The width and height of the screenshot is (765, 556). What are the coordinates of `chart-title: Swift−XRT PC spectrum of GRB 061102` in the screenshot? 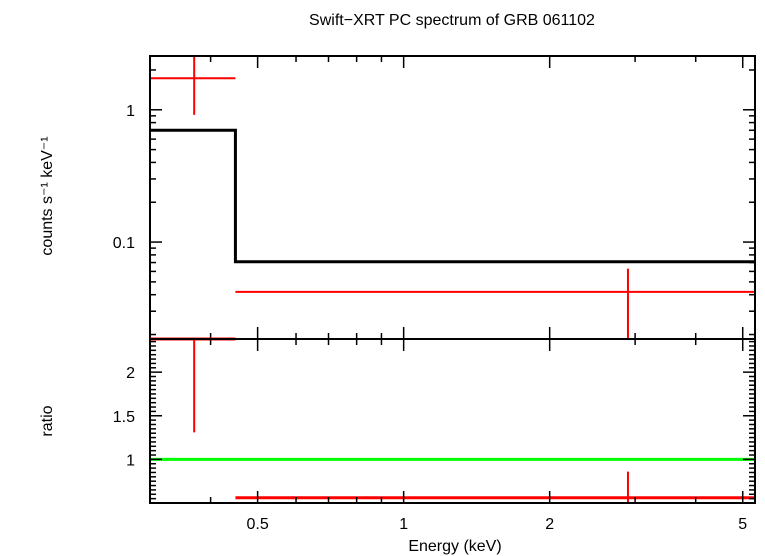 It's located at (452, 20).